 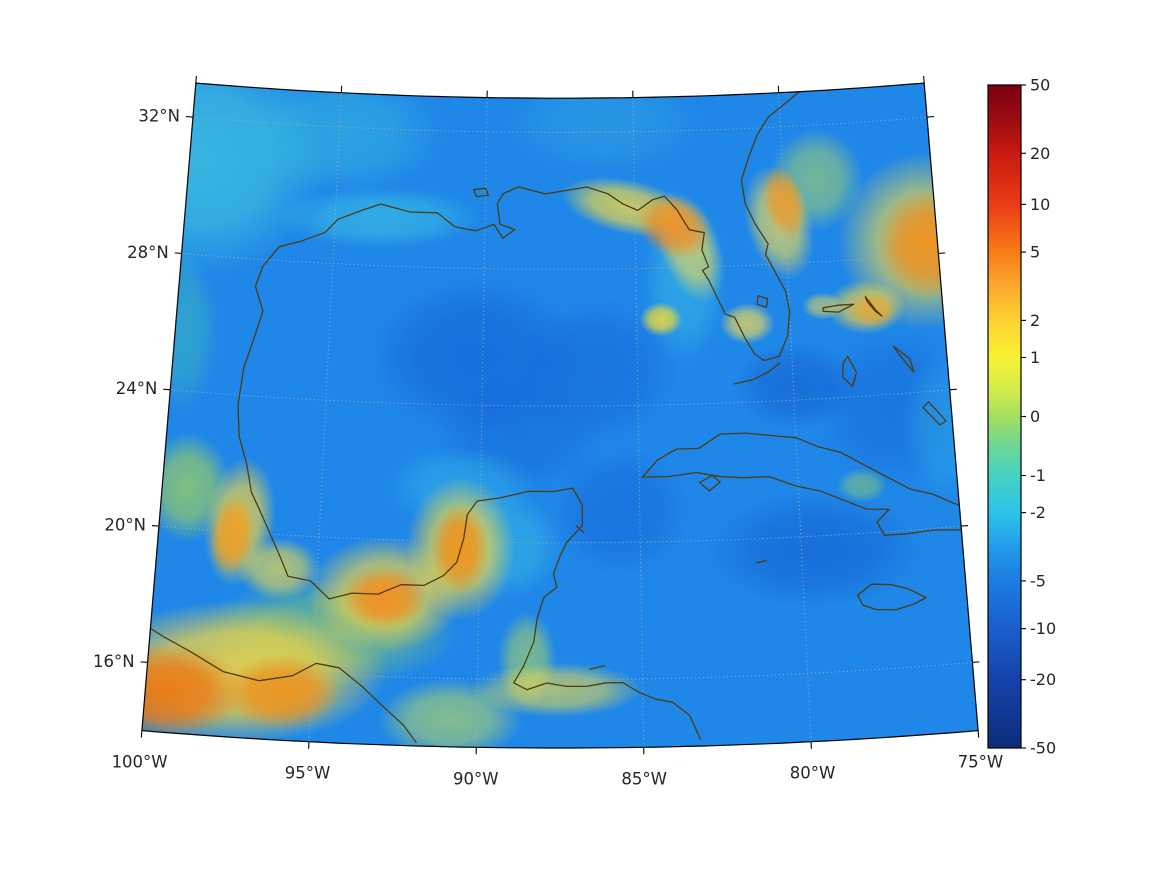 What do you see at coordinates (1004, 416) in the screenshot?
I see `colorbar` at bounding box center [1004, 416].